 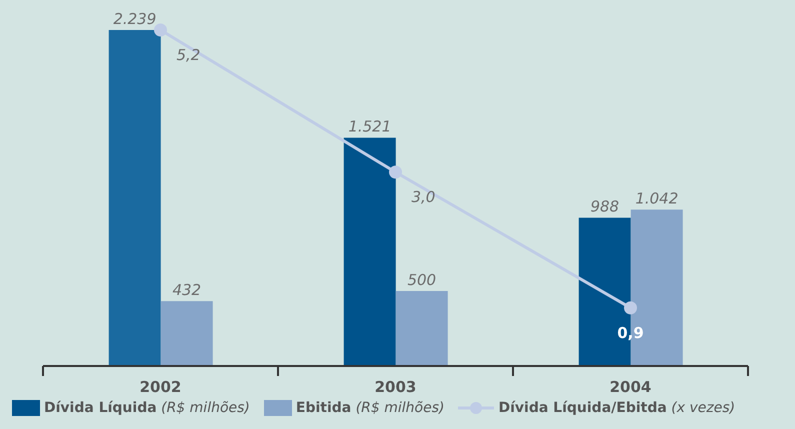 What do you see at coordinates (630, 333) in the screenshot?
I see `data-label: 0,9` at bounding box center [630, 333].